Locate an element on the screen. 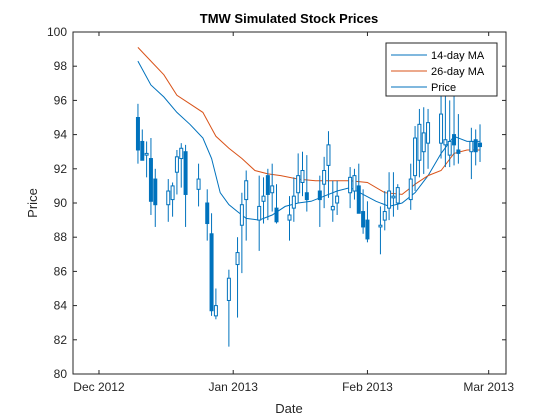 This screenshot has width=560, height=420. y-tick-label: 88 is located at coordinates (61, 237).